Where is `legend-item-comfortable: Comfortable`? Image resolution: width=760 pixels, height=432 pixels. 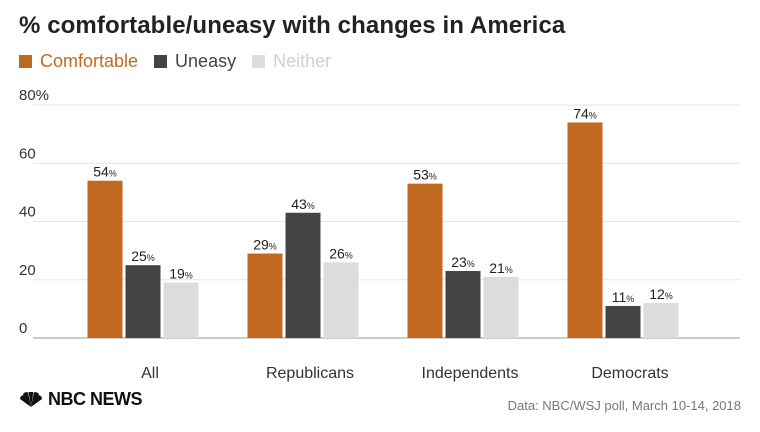 legend-item-comfortable: Comfortable is located at coordinates (78, 61).